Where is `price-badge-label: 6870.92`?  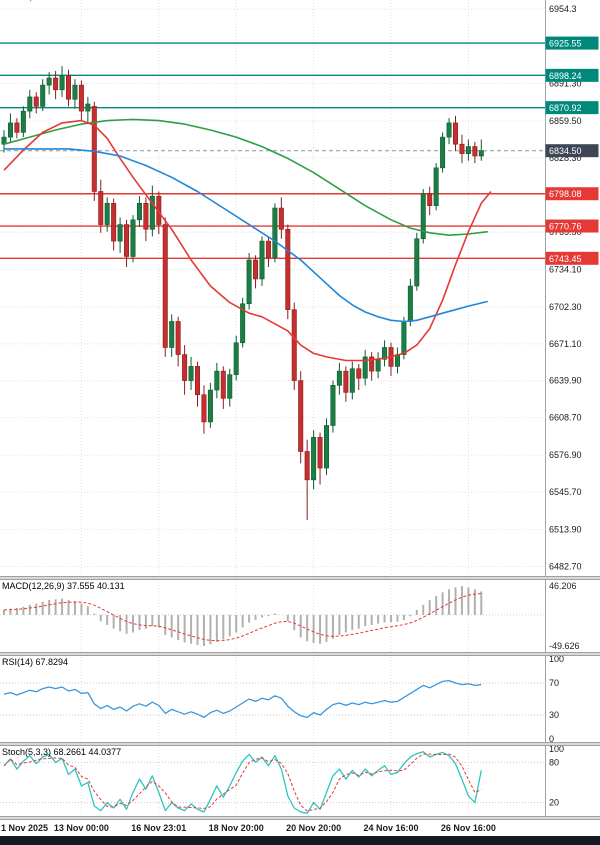 price-badge-label: 6870.92 is located at coordinates (565, 108).